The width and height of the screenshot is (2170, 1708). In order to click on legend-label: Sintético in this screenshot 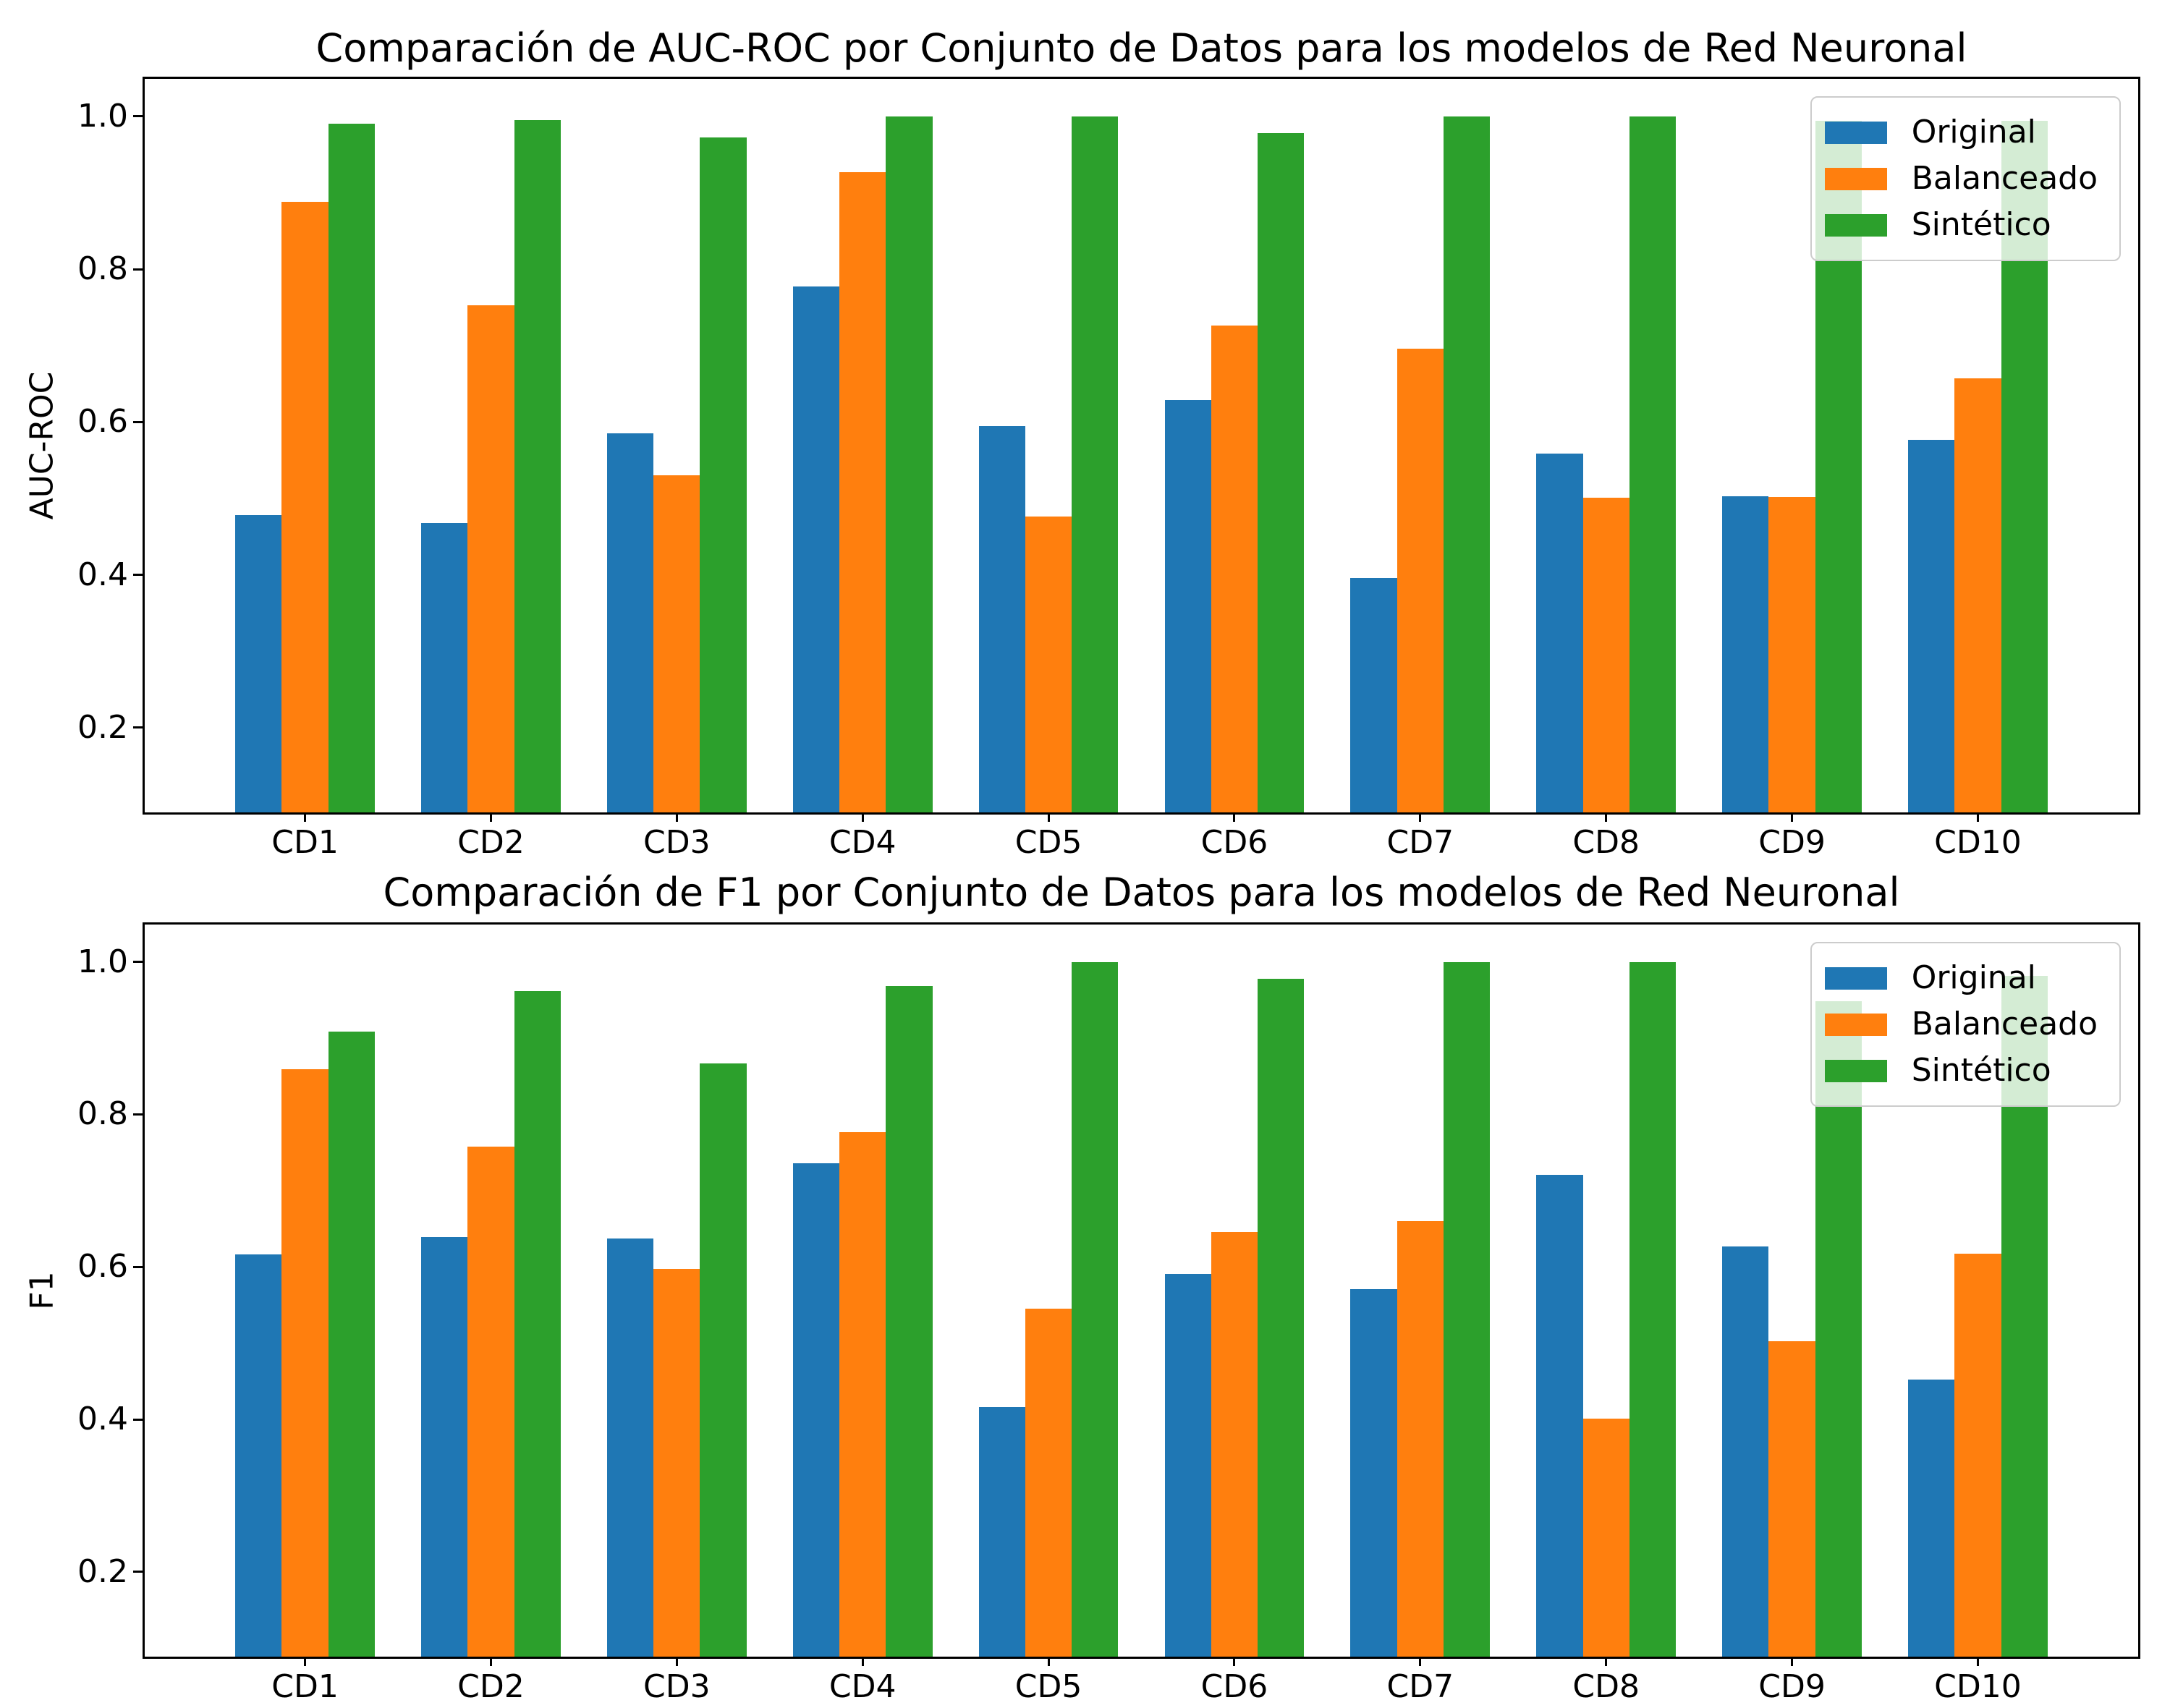, I will do `click(1981, 1071)`.